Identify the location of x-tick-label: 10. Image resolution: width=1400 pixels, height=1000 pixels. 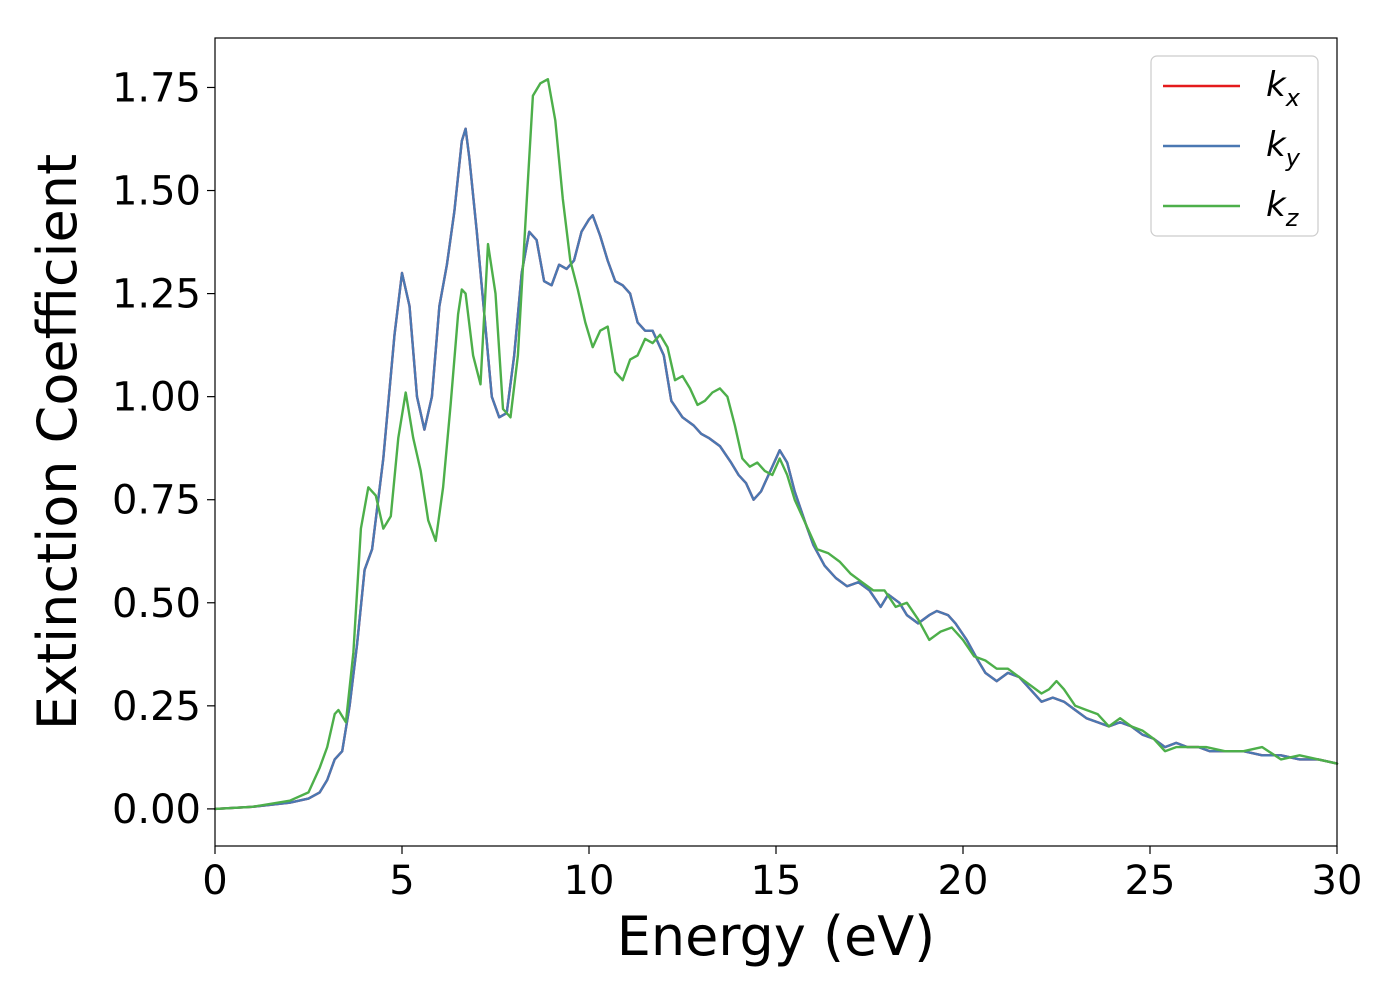
(589, 881).